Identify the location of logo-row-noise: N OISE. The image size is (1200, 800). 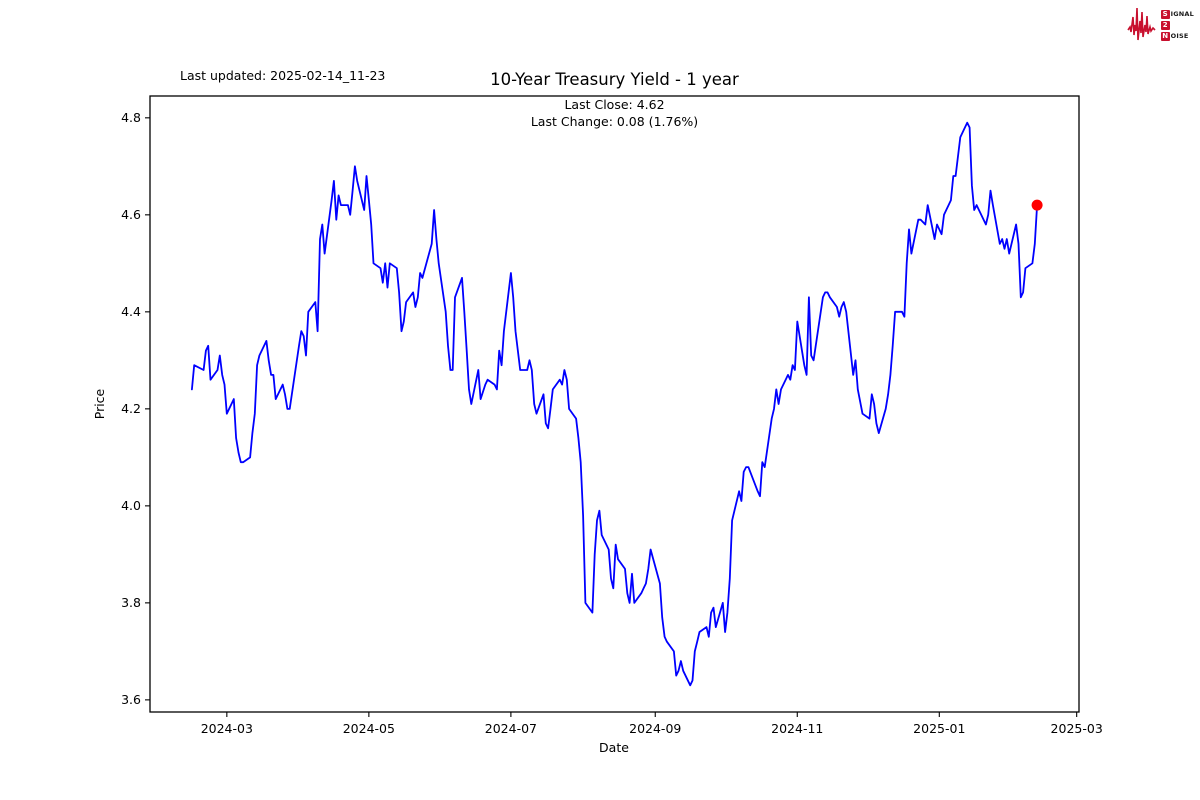
(1177, 36).